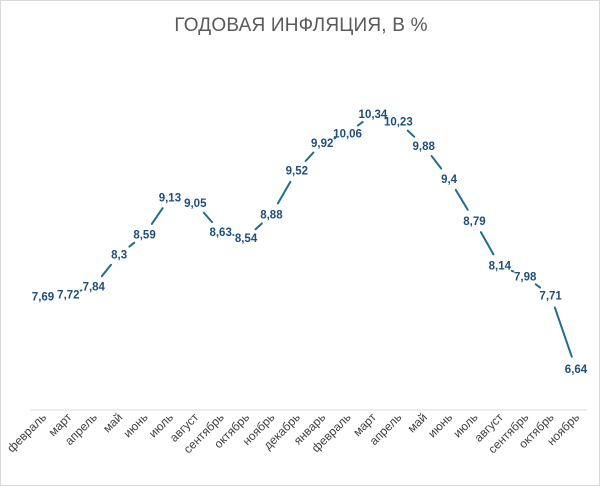  Describe the element at coordinates (43, 298) in the screenshot. I see `data-label: 7,69` at that location.